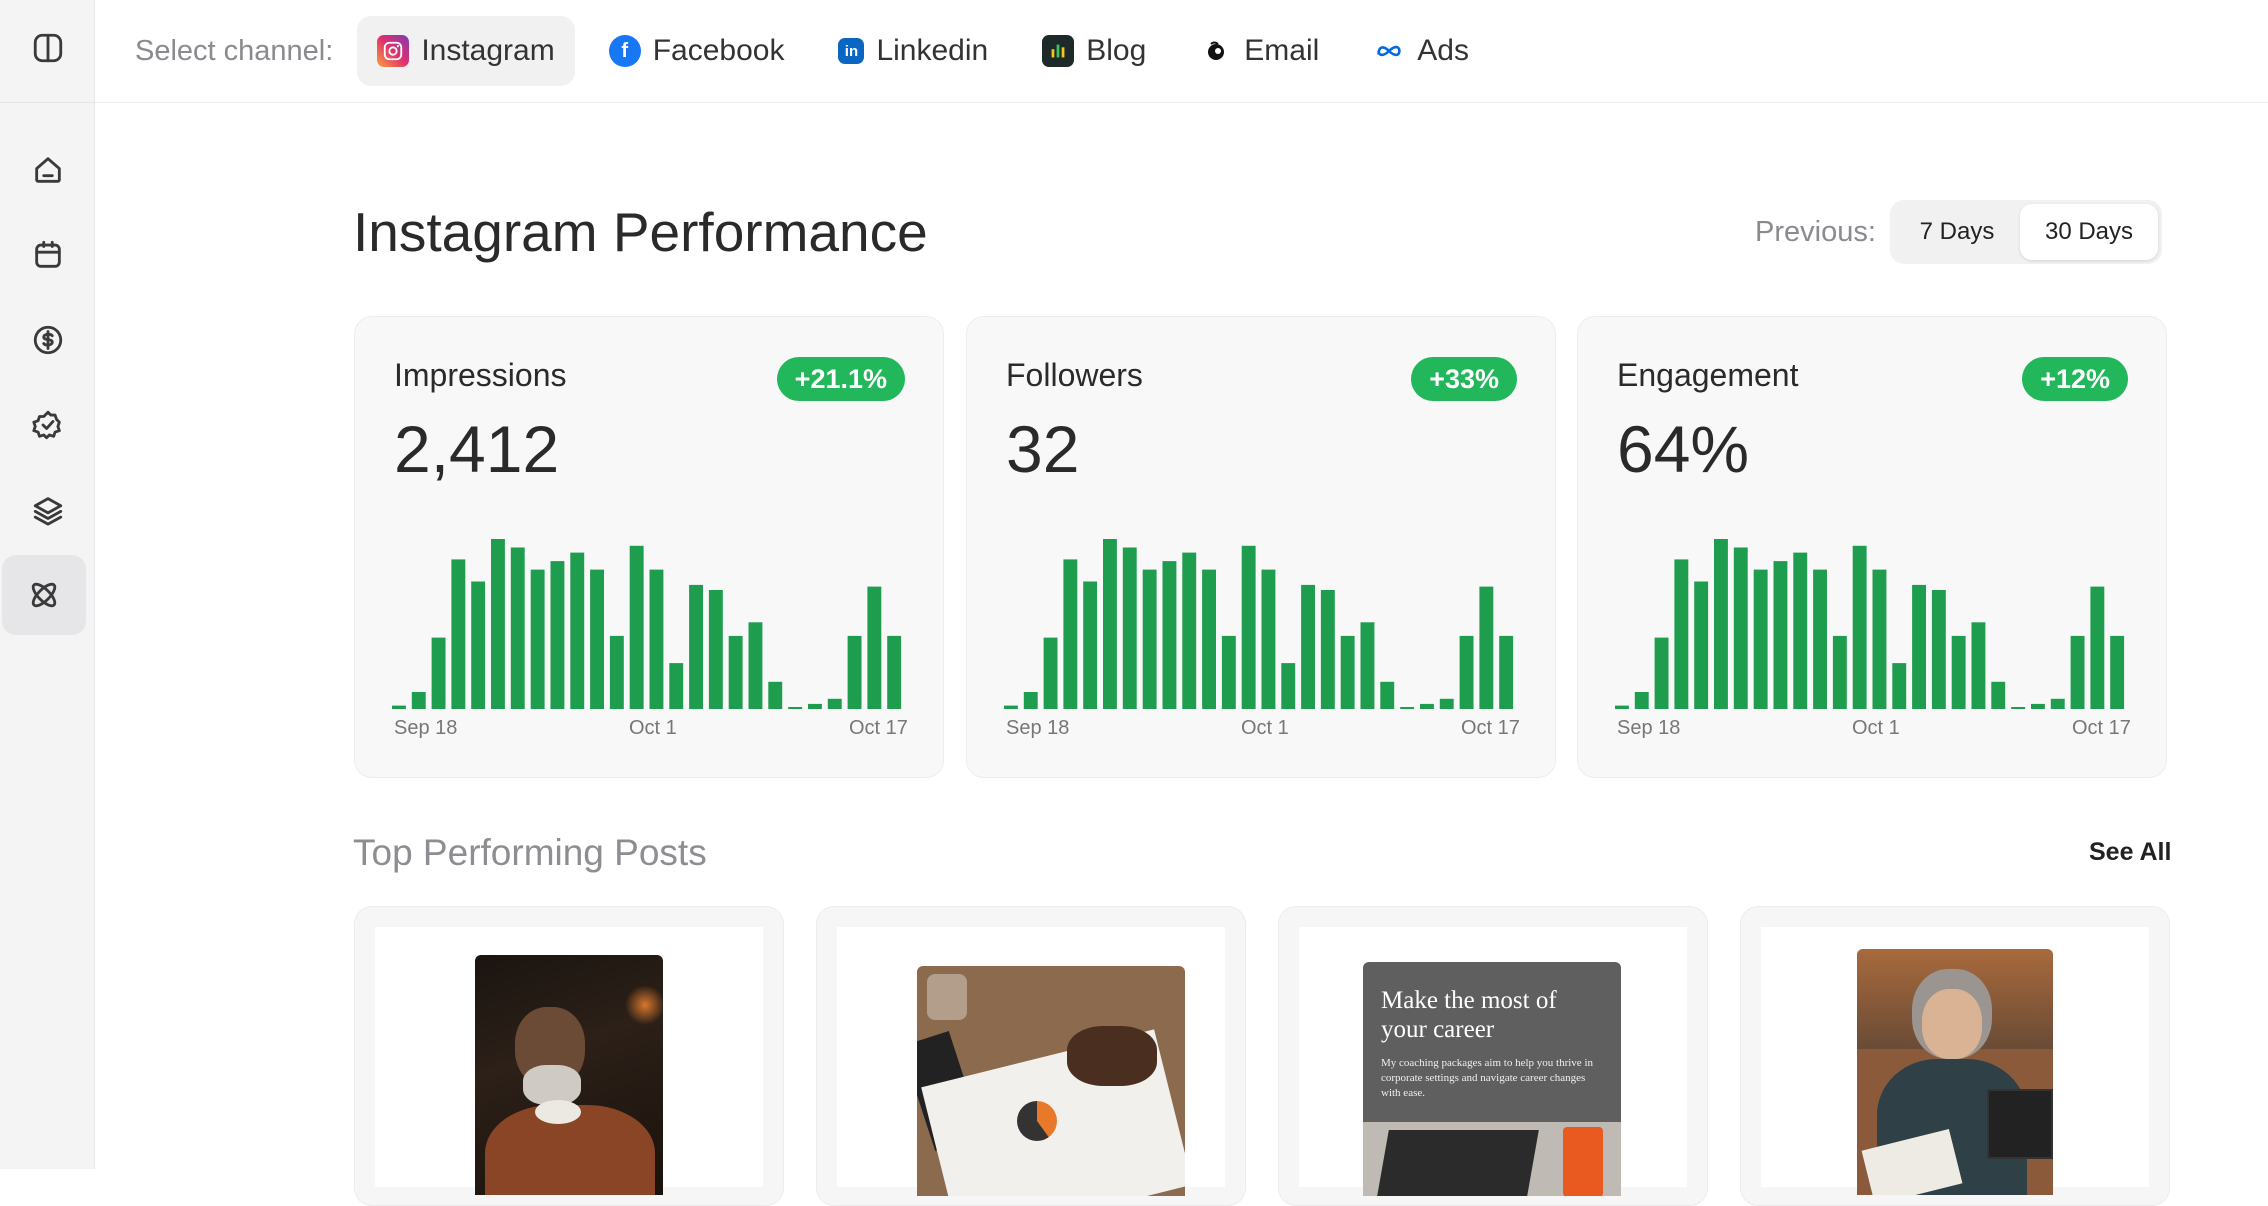 This screenshot has height=1206, width=2268. What do you see at coordinates (48, 425) in the screenshot?
I see `check-badge-icon` at bounding box center [48, 425].